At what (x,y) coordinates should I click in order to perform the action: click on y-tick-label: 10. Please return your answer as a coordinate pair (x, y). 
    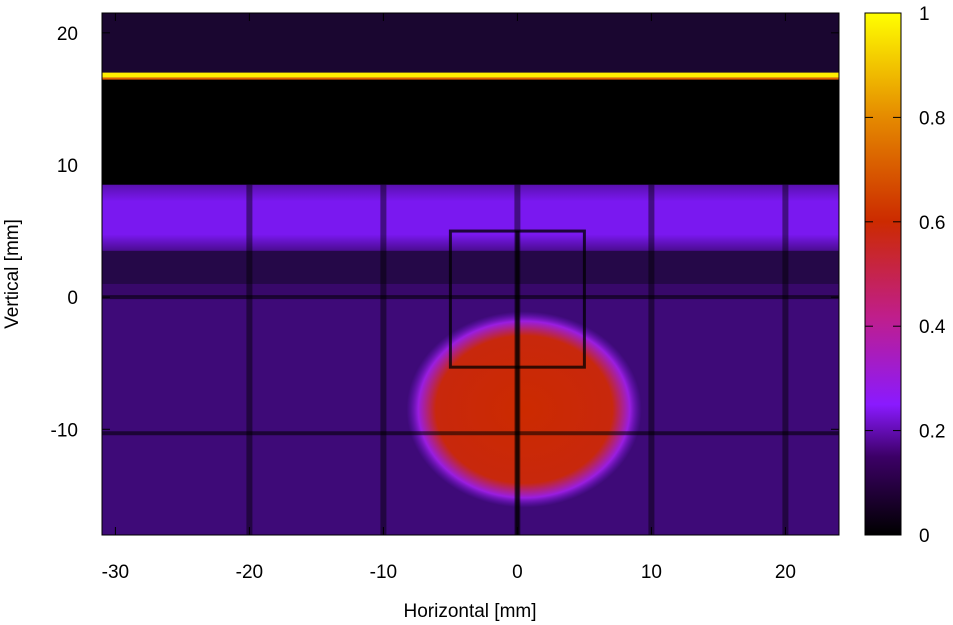
    Looking at the image, I should click on (67, 166).